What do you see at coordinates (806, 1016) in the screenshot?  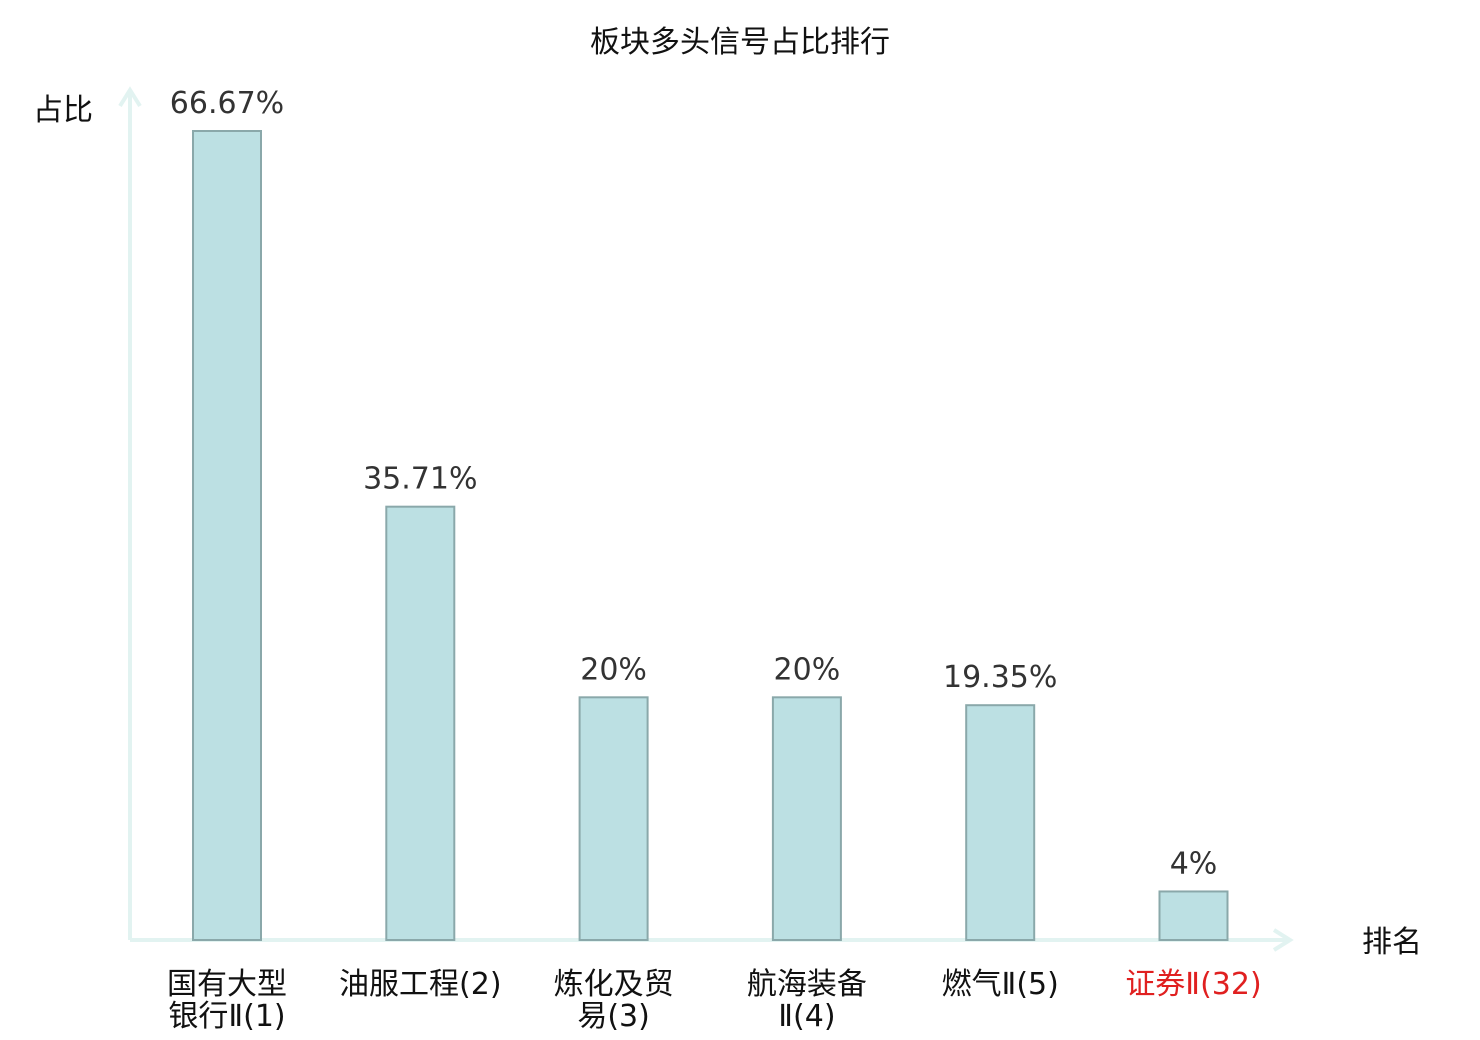 I see `tick-label-line: Ⅱ(4)` at bounding box center [806, 1016].